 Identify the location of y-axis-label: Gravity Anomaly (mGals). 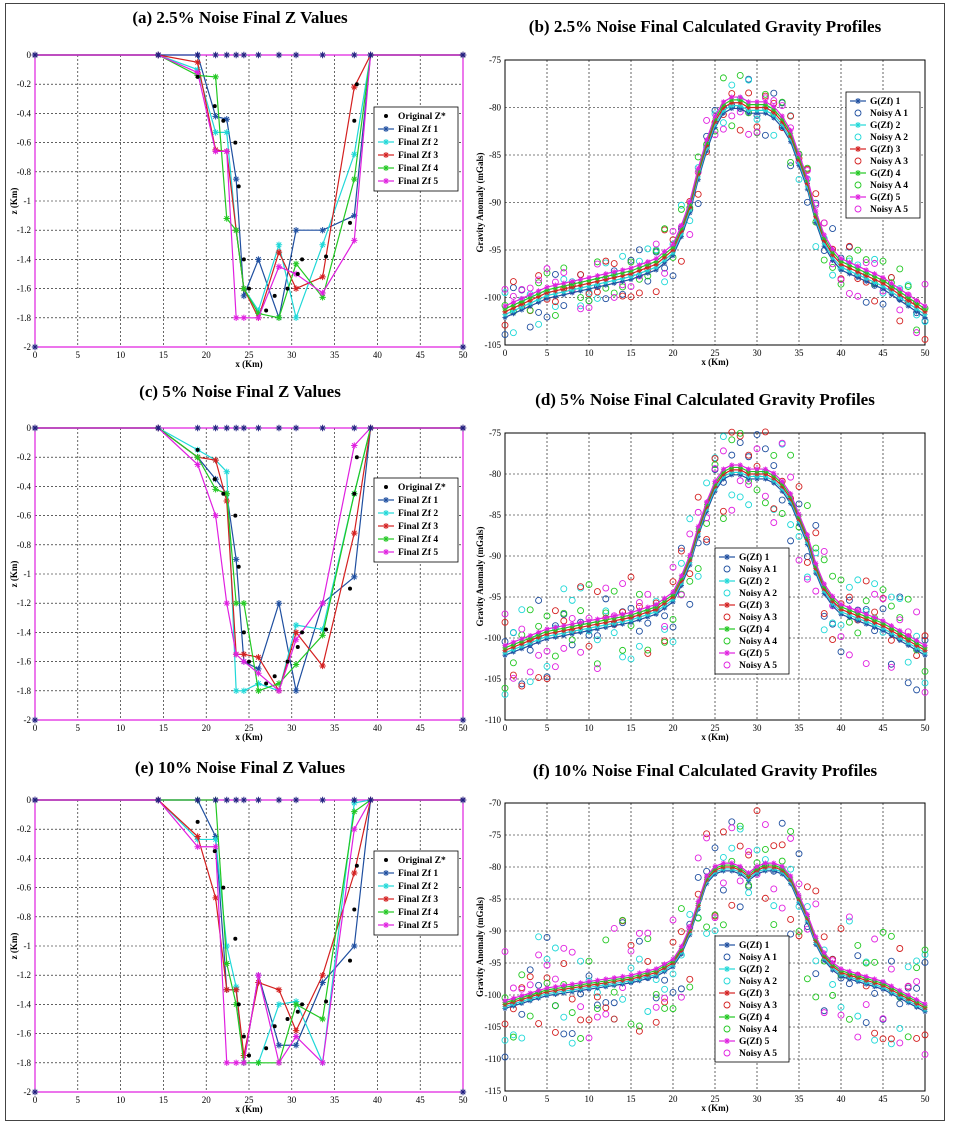
(480, 947).